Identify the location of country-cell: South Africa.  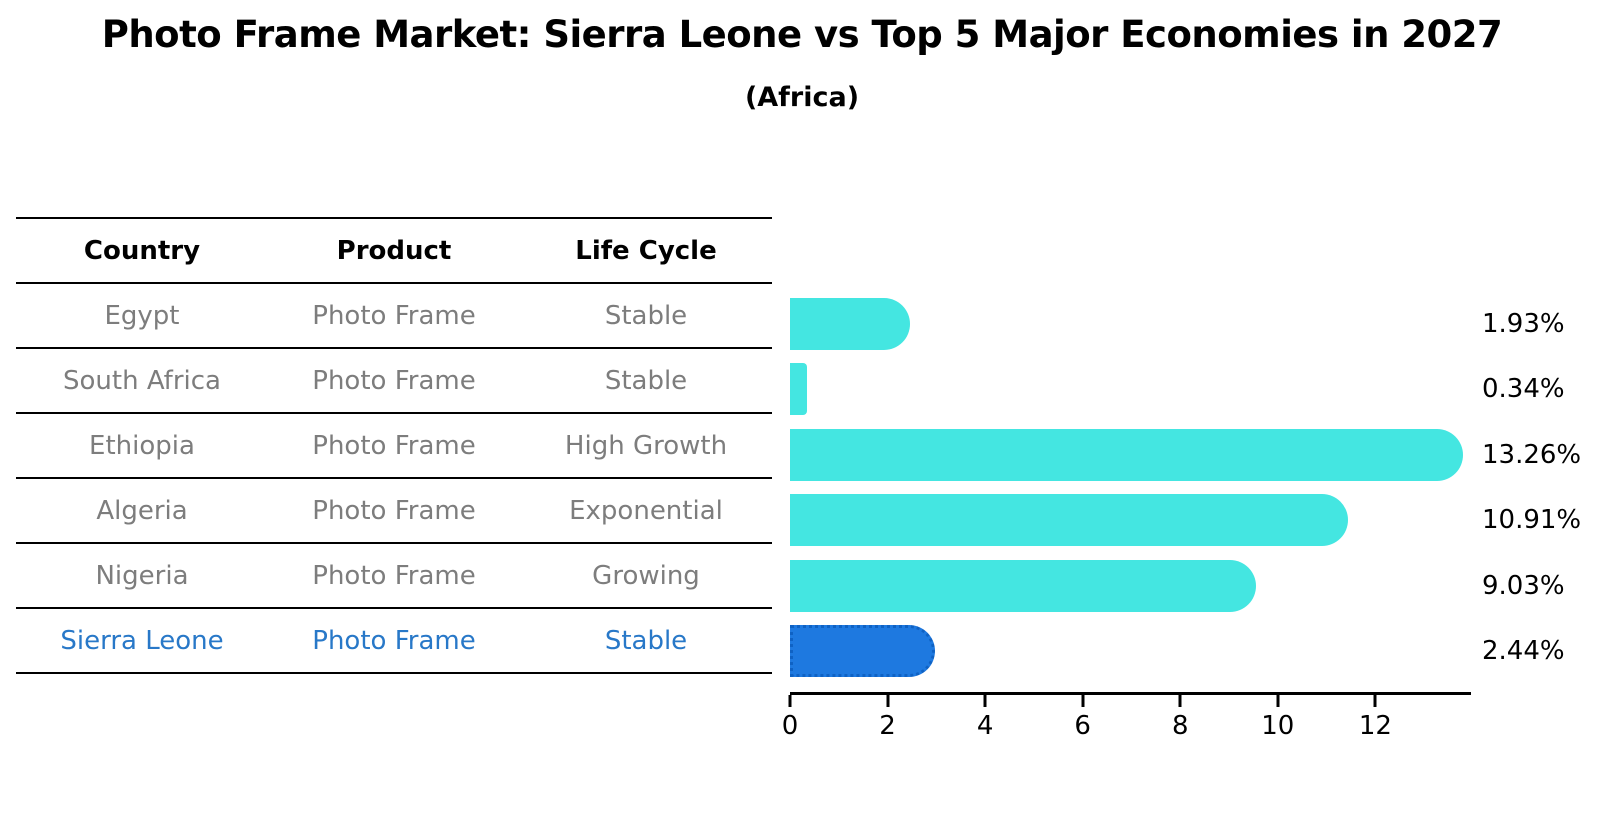
(142, 380).